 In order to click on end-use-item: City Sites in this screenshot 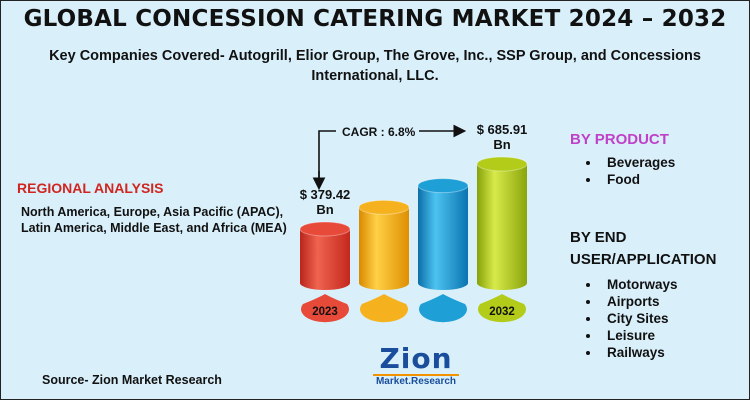, I will do `click(639, 318)`.